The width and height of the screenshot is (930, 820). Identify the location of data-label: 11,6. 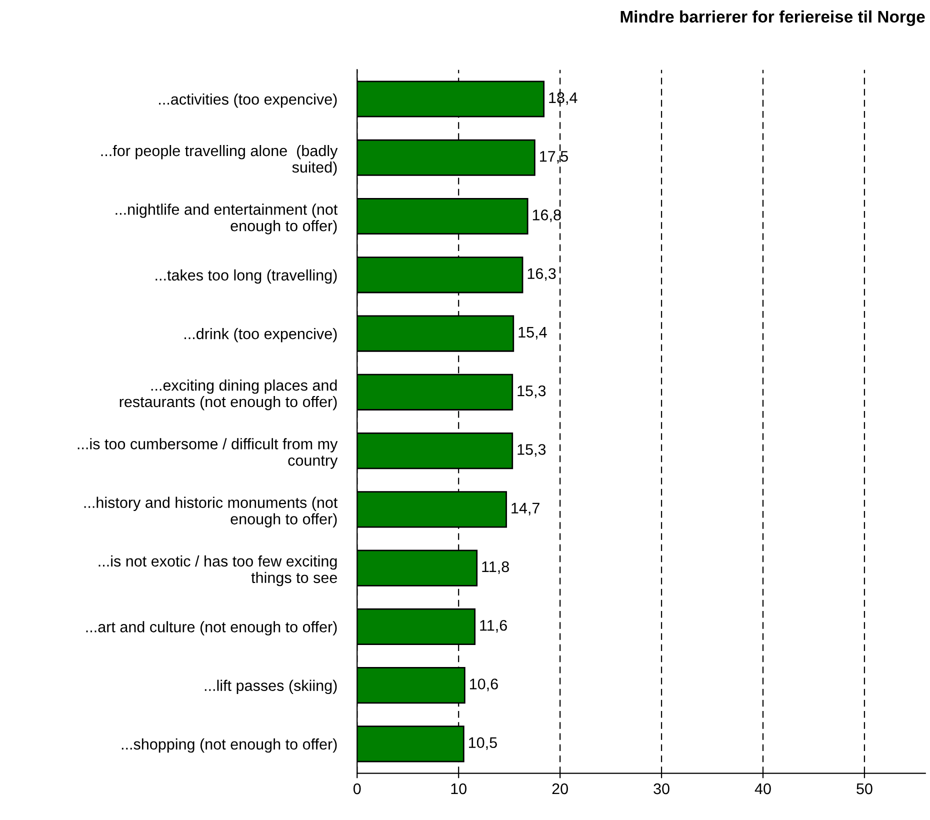
(493, 626).